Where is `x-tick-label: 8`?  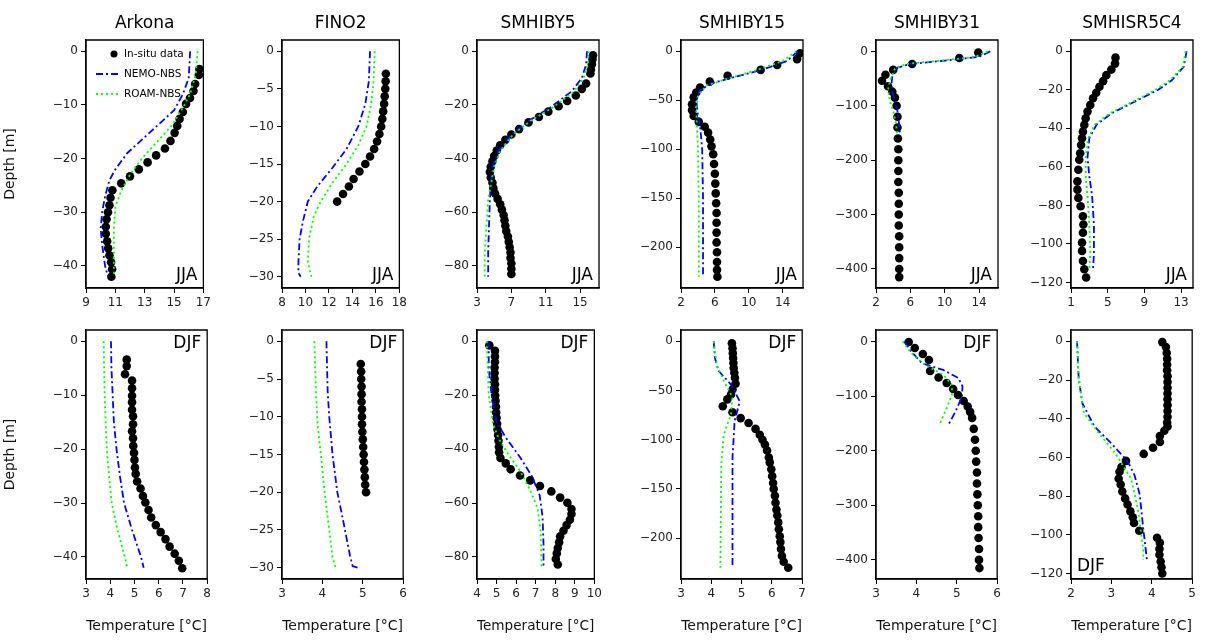
x-tick-label: 8 is located at coordinates (207, 593).